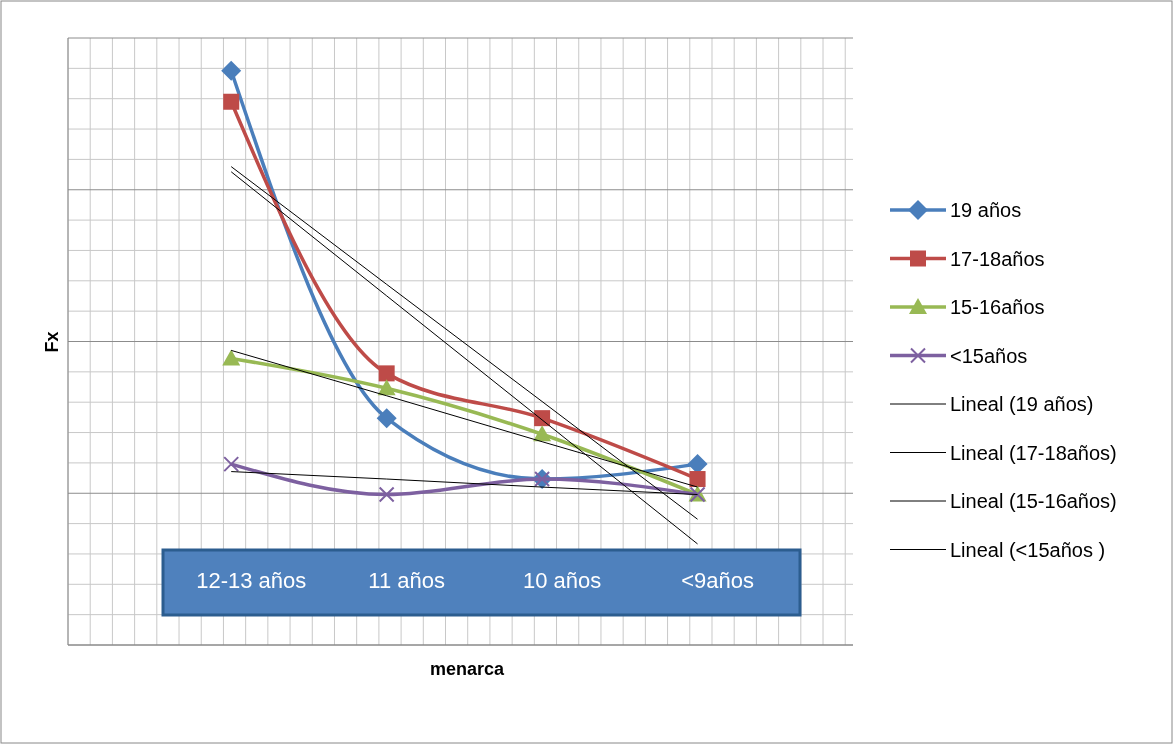  What do you see at coordinates (1028, 549) in the screenshot?
I see `legend-label: Lineal (<15años )` at bounding box center [1028, 549].